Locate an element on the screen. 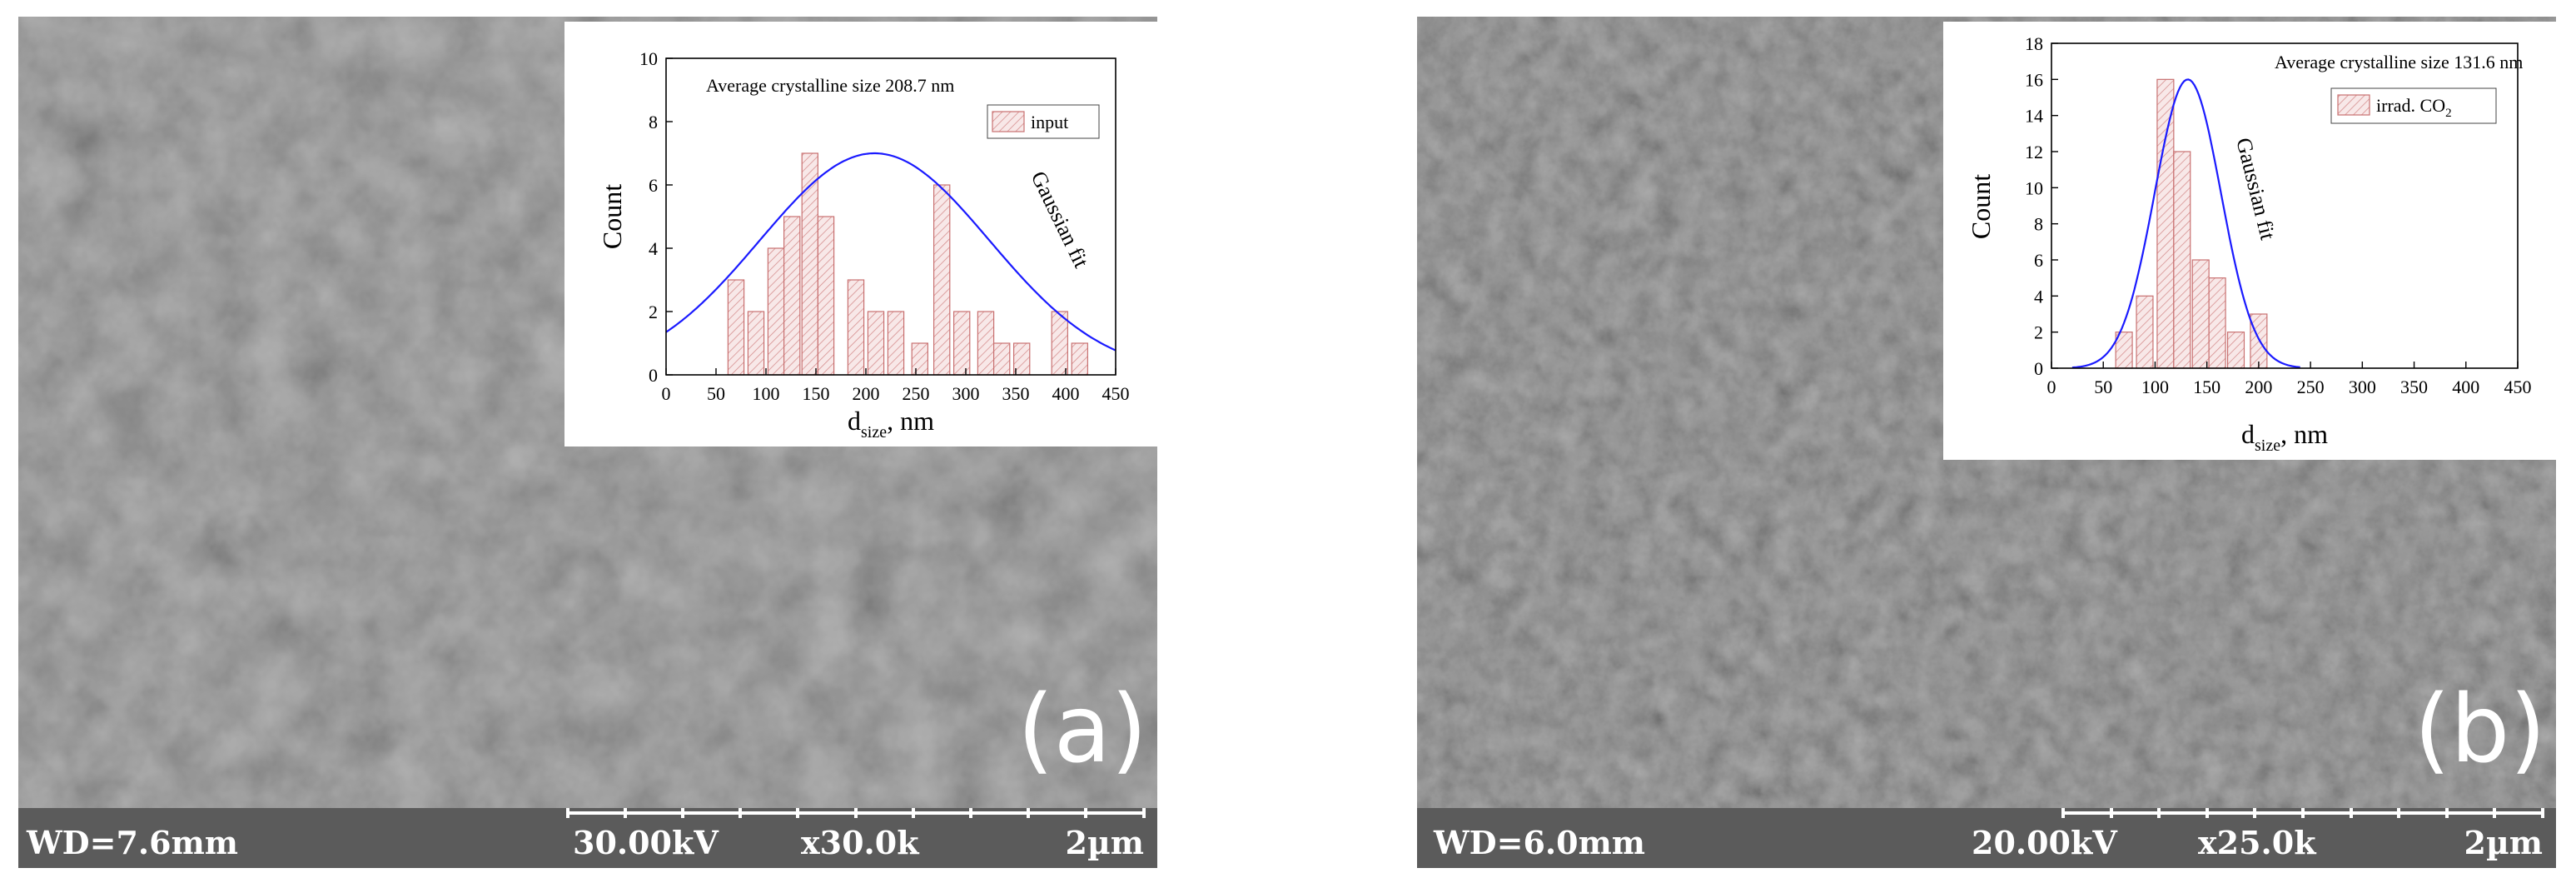  y-tick-label-b: 4 is located at coordinates (2038, 297).